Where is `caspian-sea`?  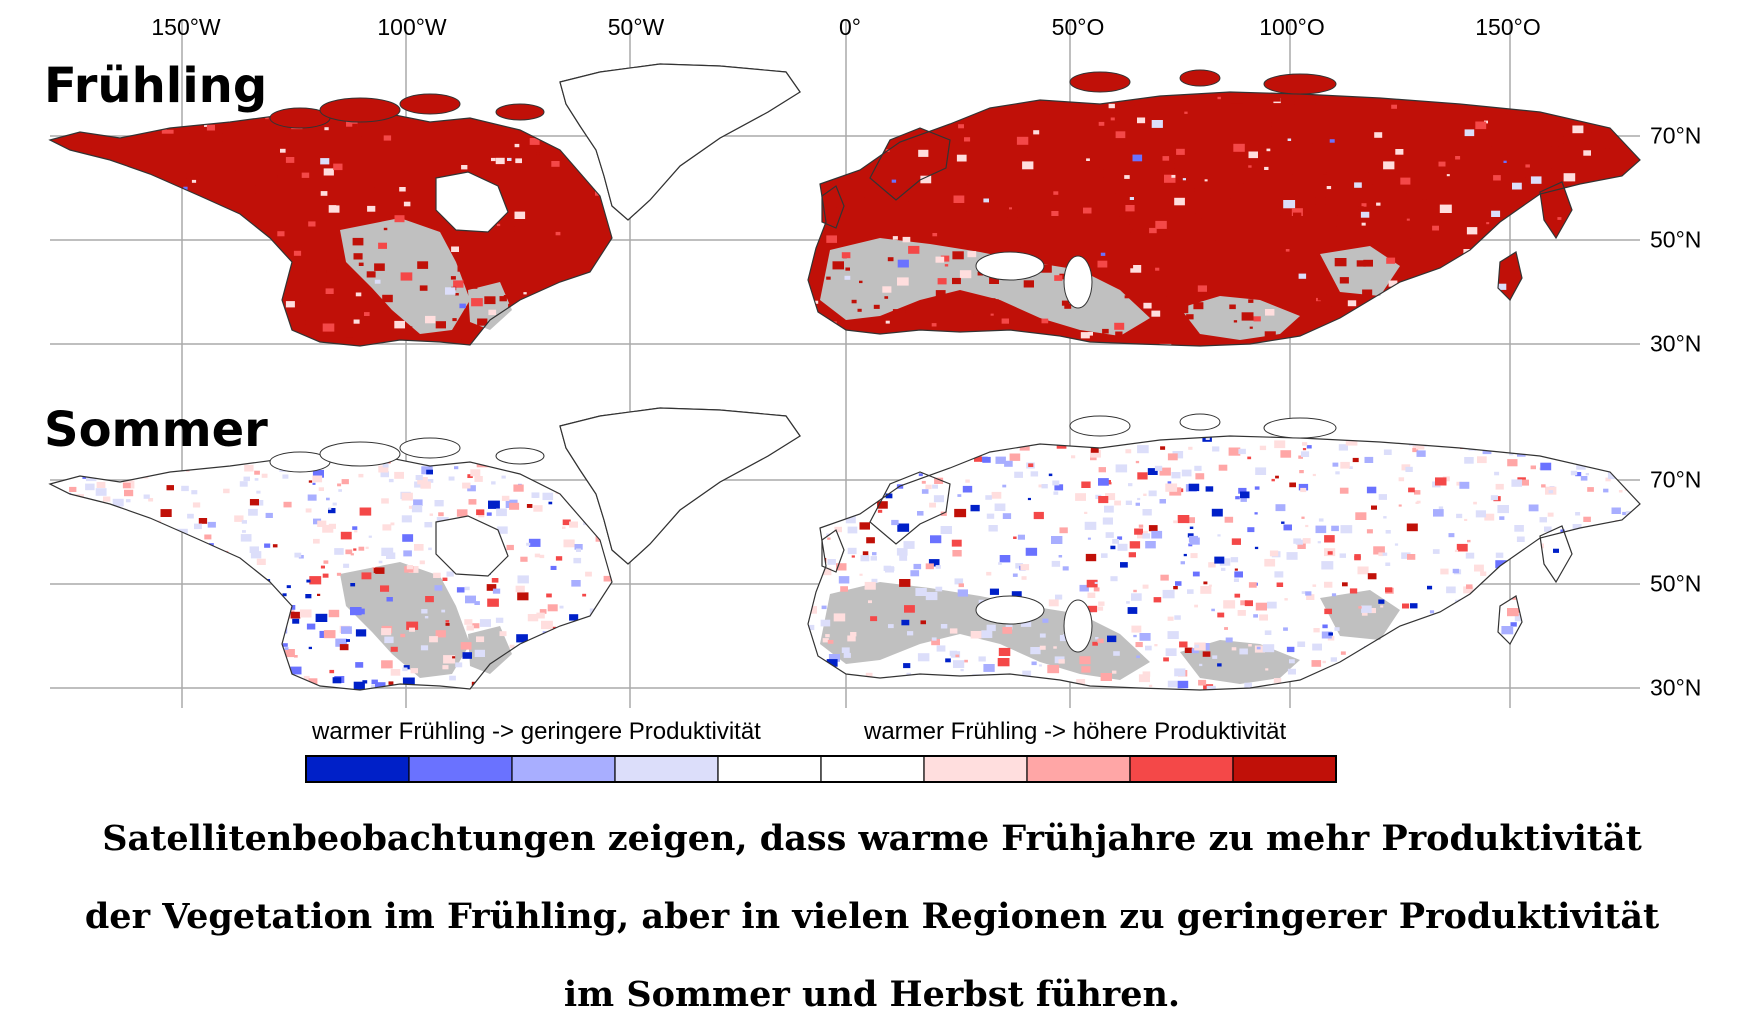
caspian-sea is located at coordinates (1078, 626).